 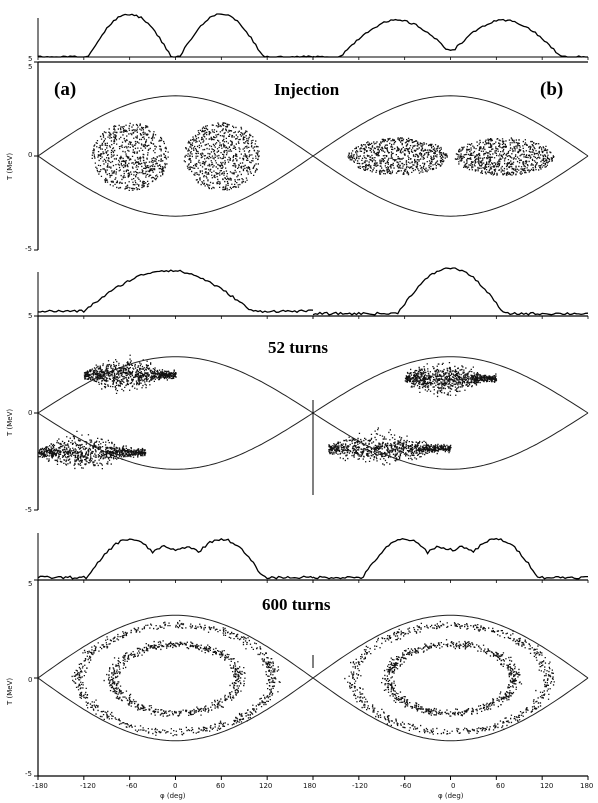 What do you see at coordinates (30, 67) in the screenshot?
I see `ytick-top-injection: 5` at bounding box center [30, 67].